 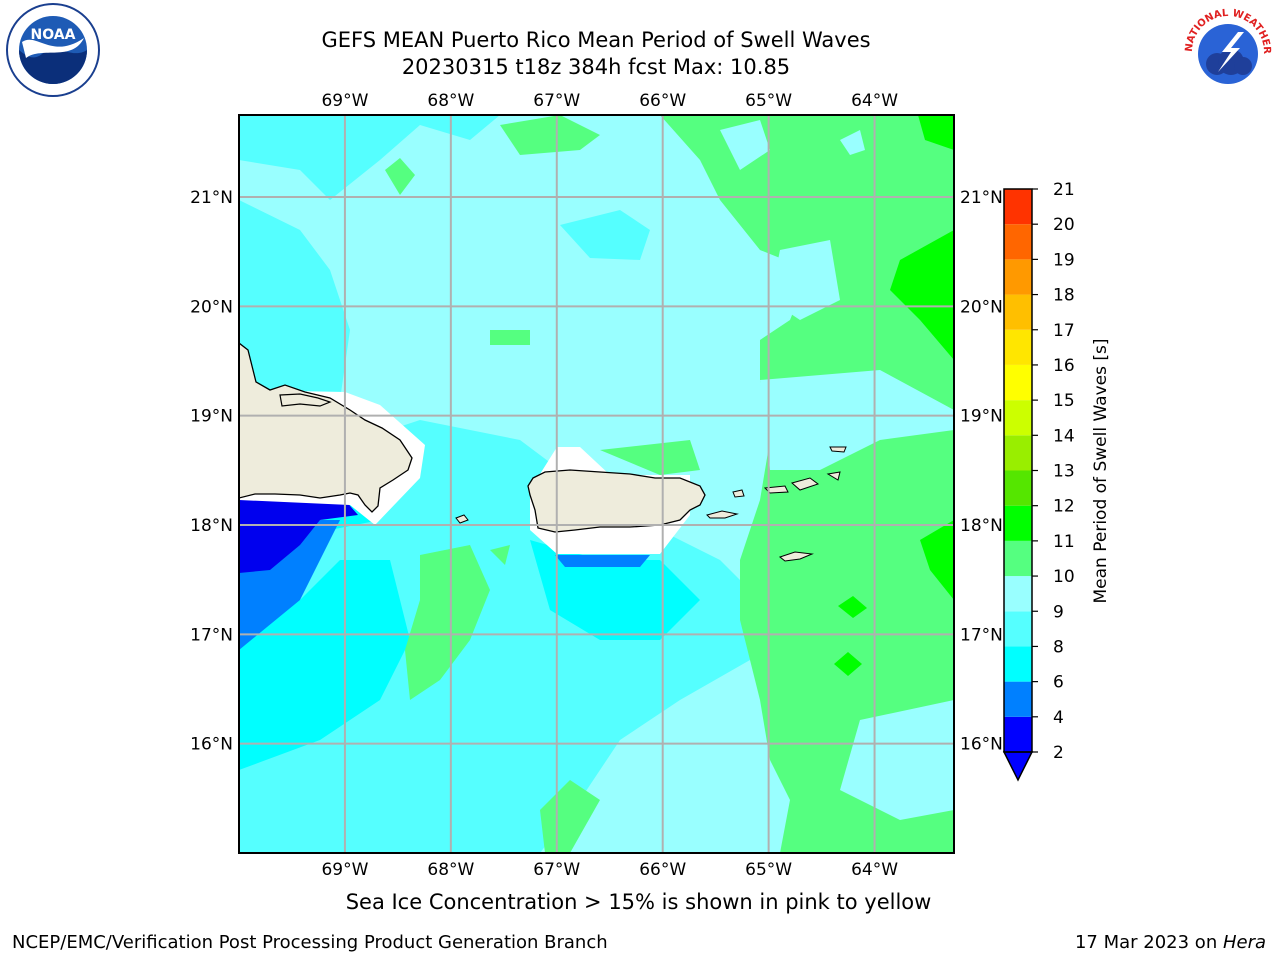 I want to click on land-puerto-rico, so click(x=616, y=501).